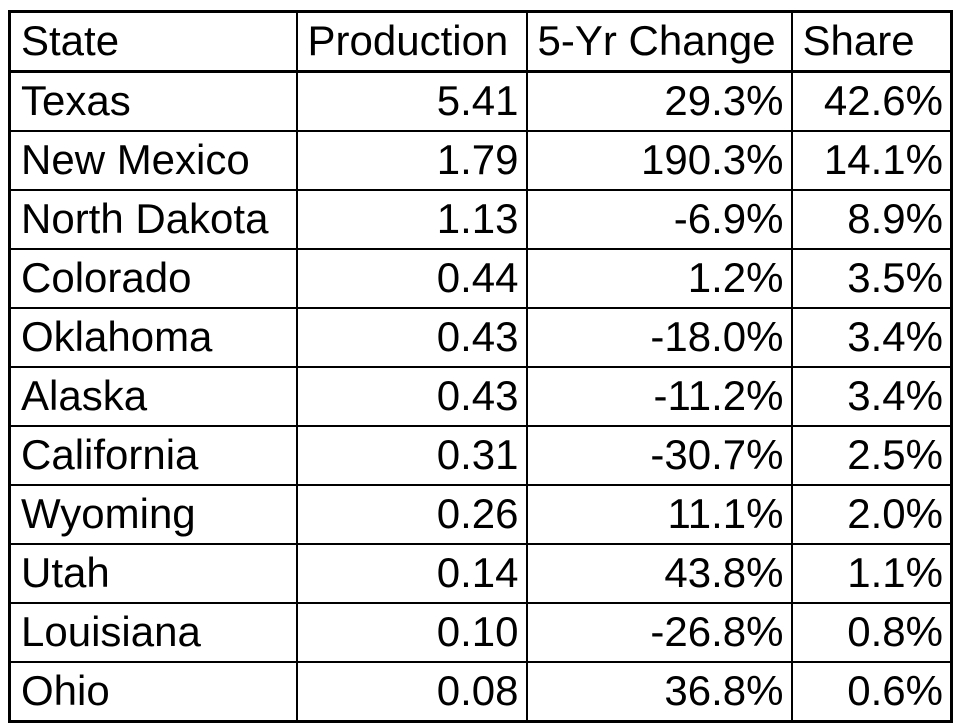  What do you see at coordinates (659, 455) in the screenshot?
I see `cell-five-yr-change: -30.7%` at bounding box center [659, 455].